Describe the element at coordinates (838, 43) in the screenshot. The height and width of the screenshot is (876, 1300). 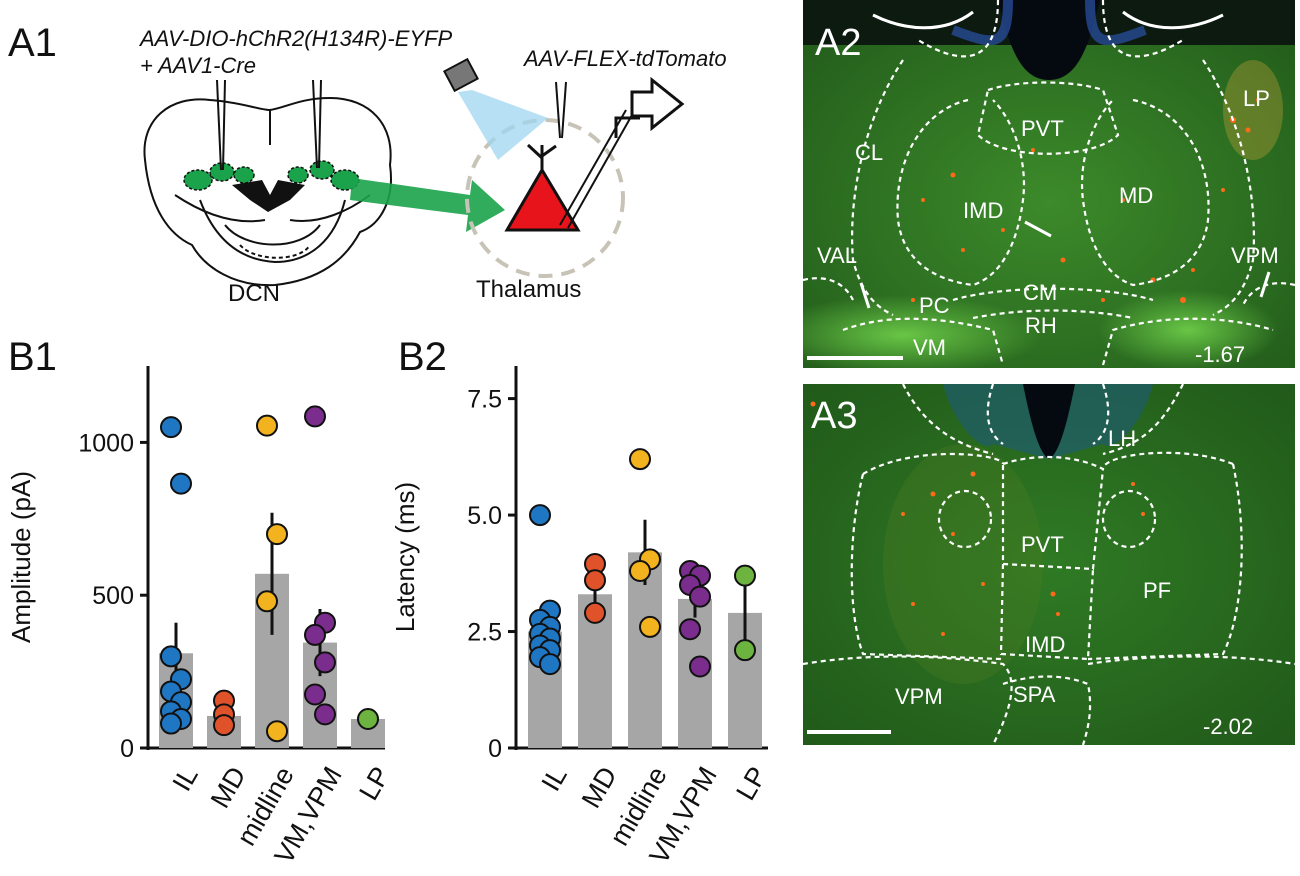
I see `panel-label-a2: A2` at that location.